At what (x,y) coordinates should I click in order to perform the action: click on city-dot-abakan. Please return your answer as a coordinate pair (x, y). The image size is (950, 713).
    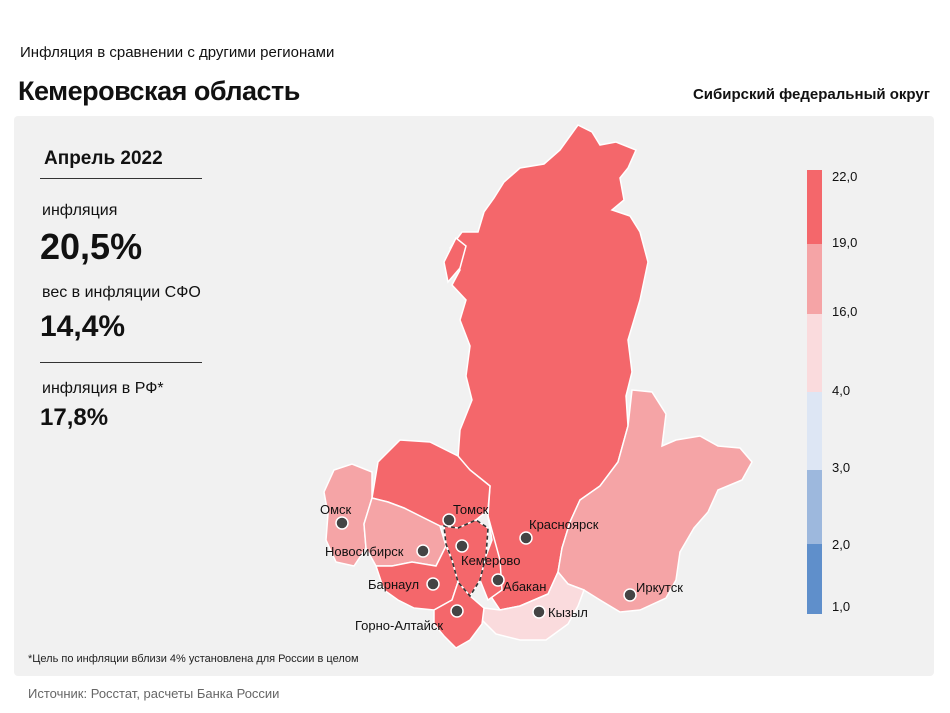
    Looking at the image, I should click on (498, 580).